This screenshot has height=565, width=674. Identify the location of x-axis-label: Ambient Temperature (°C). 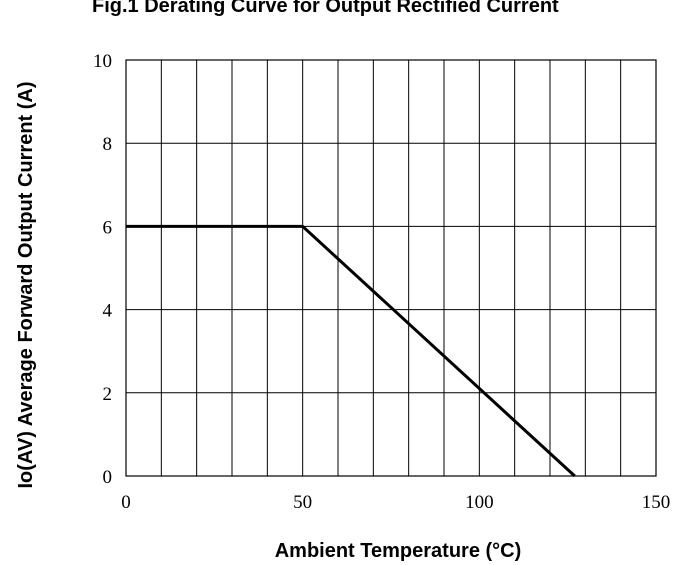
(398, 551).